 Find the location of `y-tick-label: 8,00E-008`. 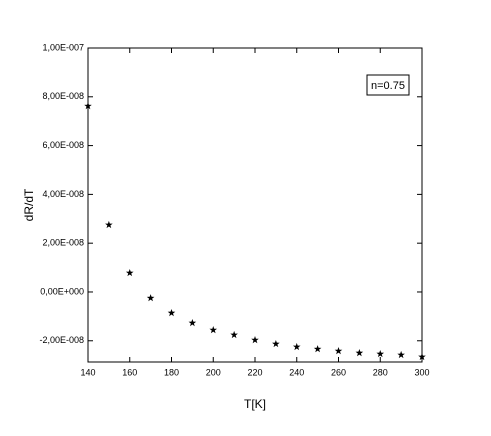

y-tick-label: 8,00E-008 is located at coordinates (63, 96).